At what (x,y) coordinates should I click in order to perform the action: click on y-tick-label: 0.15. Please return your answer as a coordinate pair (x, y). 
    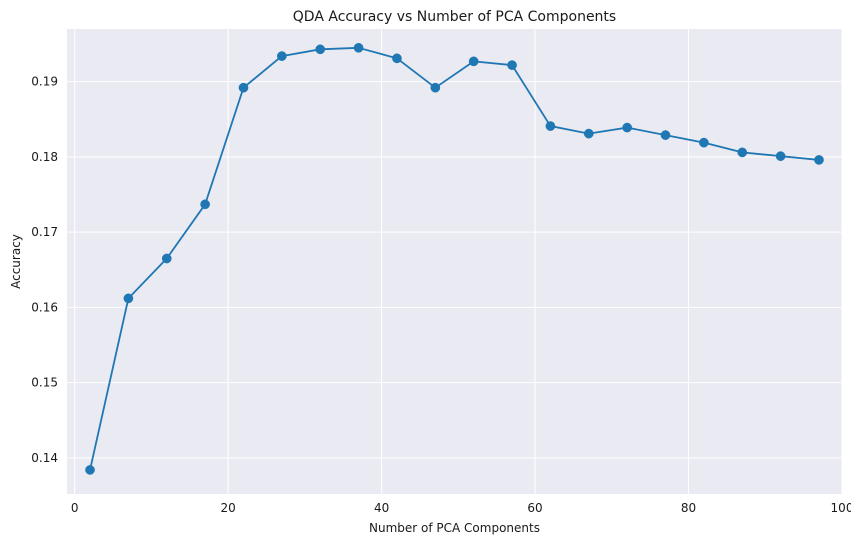
    Looking at the image, I should click on (44, 383).